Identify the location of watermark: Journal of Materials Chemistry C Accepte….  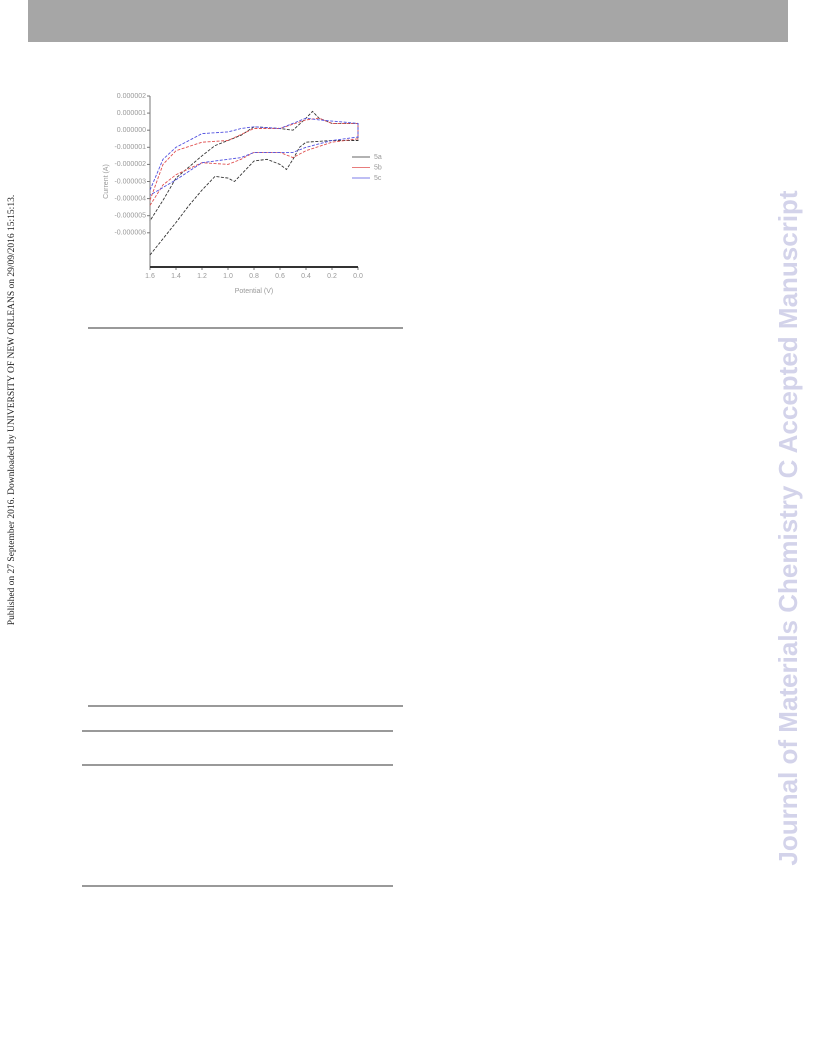
(788, 528).